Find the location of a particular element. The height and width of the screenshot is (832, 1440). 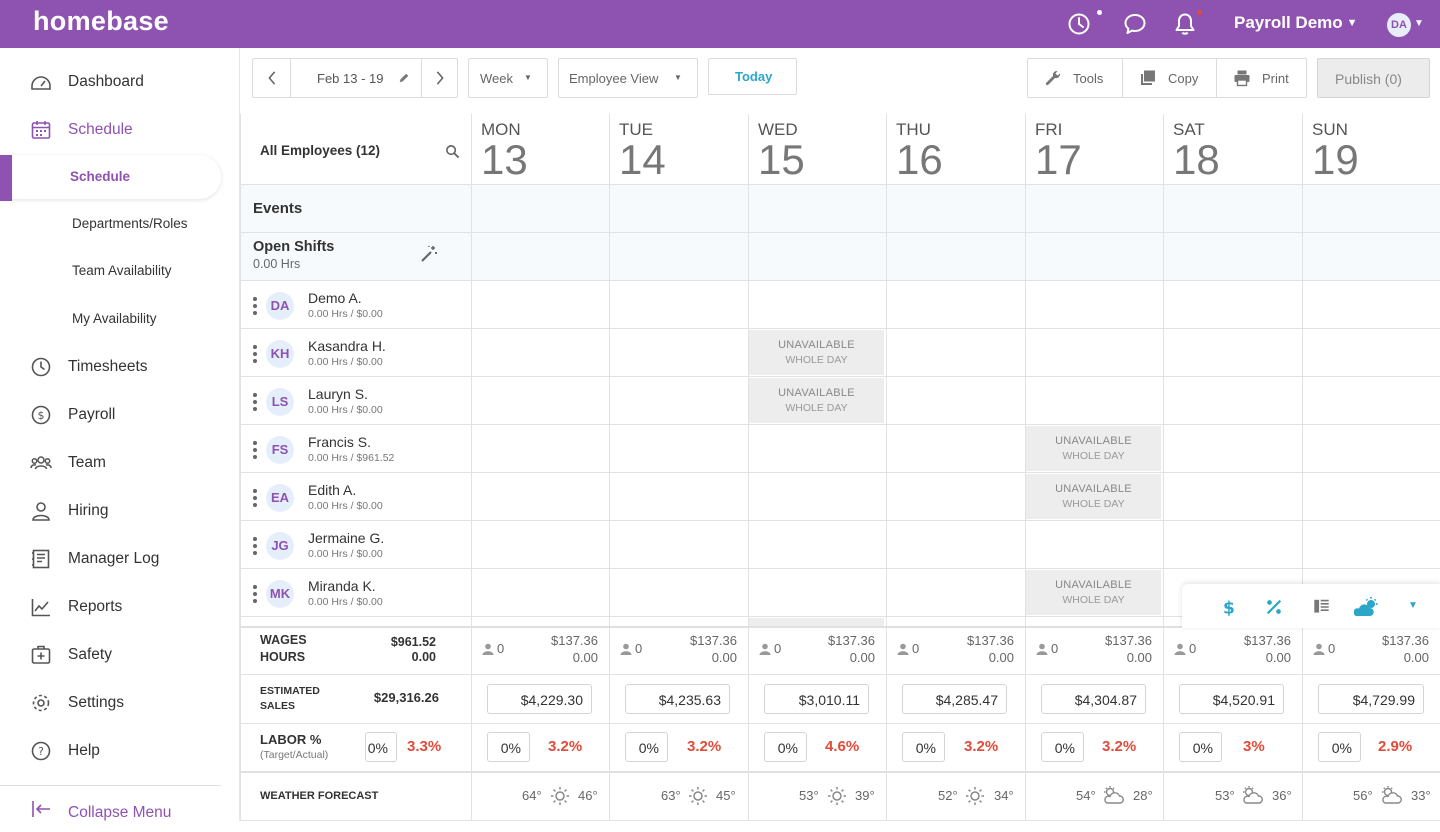

chat-icon is located at coordinates (1135, 24).